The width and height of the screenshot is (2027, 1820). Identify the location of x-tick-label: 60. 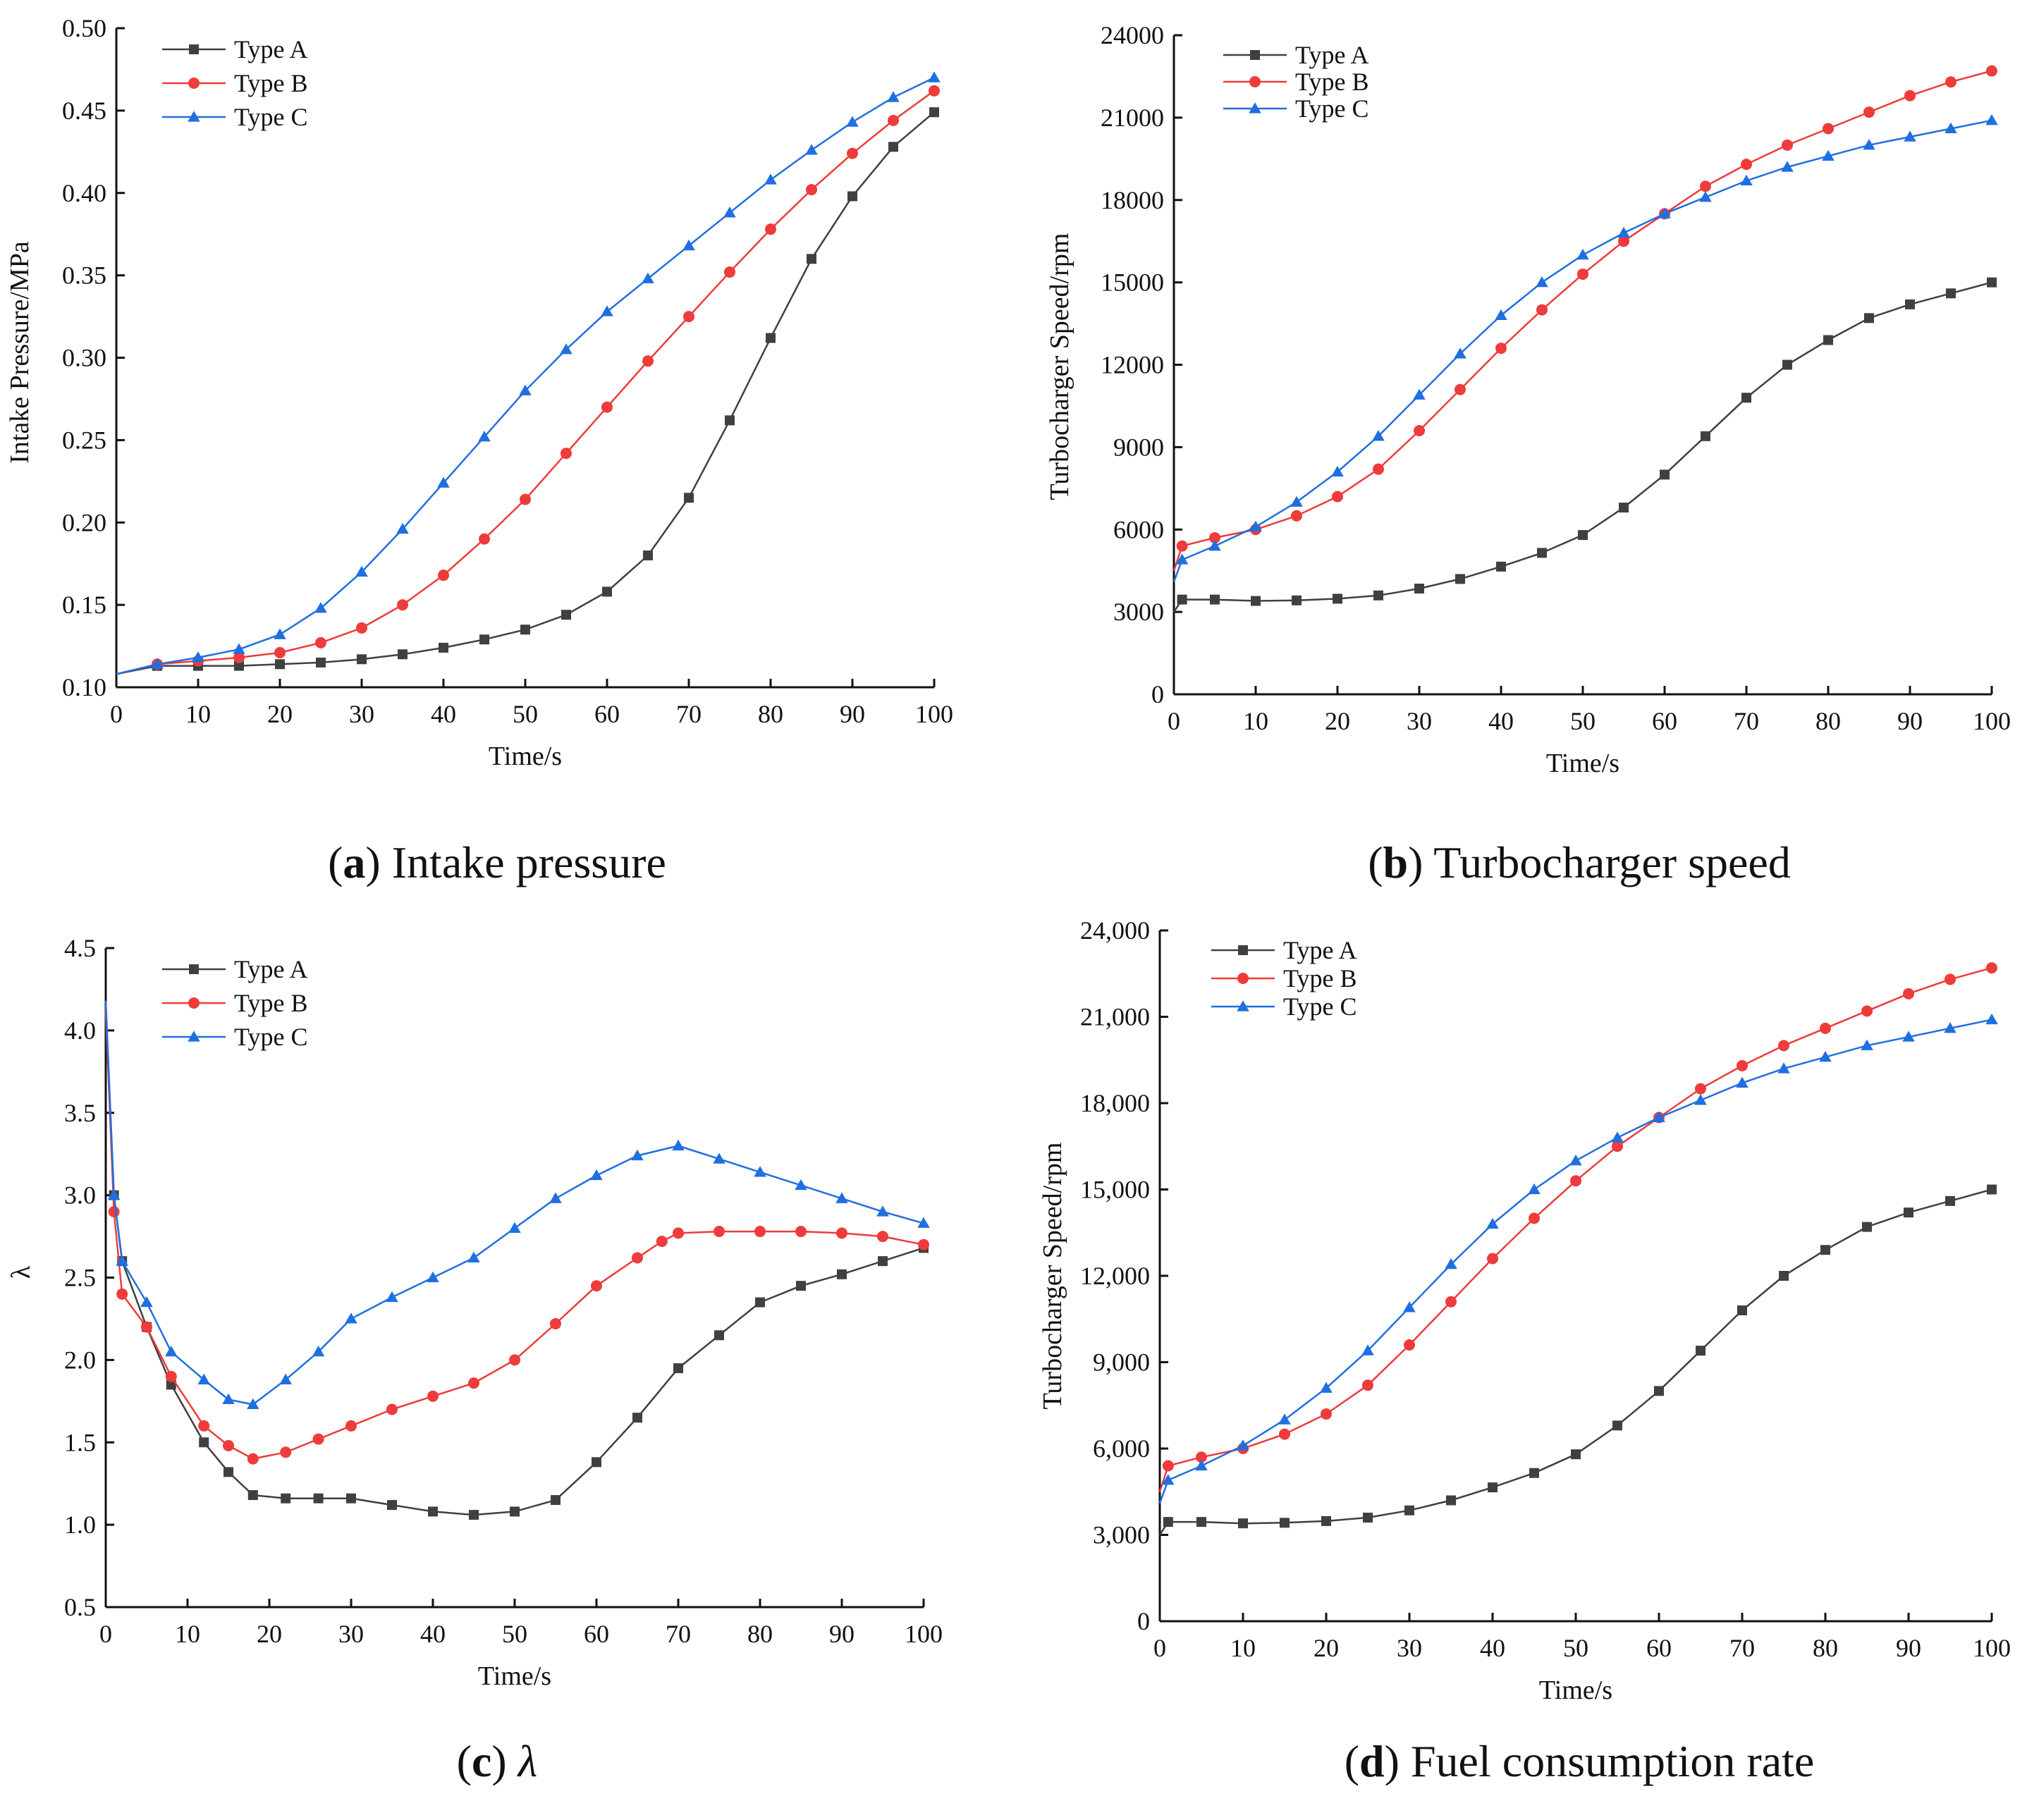
(1659, 1648).